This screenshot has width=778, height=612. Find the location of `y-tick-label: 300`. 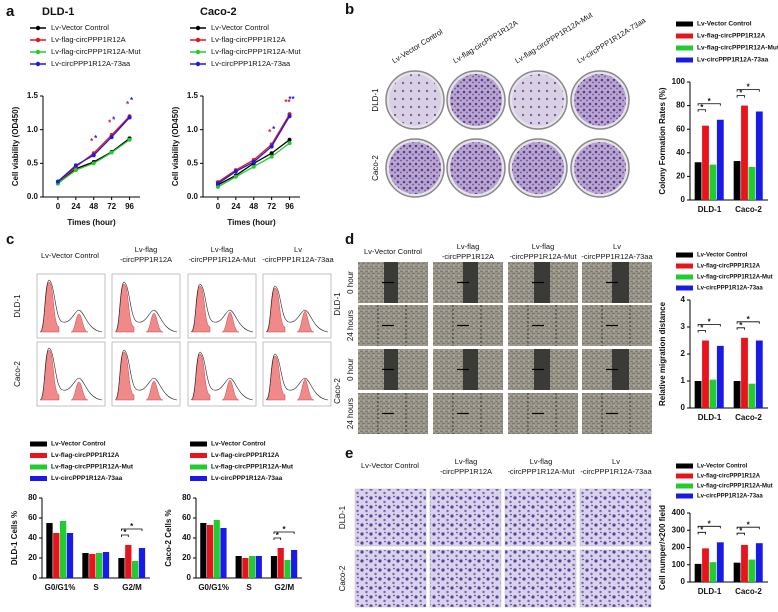

y-tick-label: 300 is located at coordinates (679, 529).